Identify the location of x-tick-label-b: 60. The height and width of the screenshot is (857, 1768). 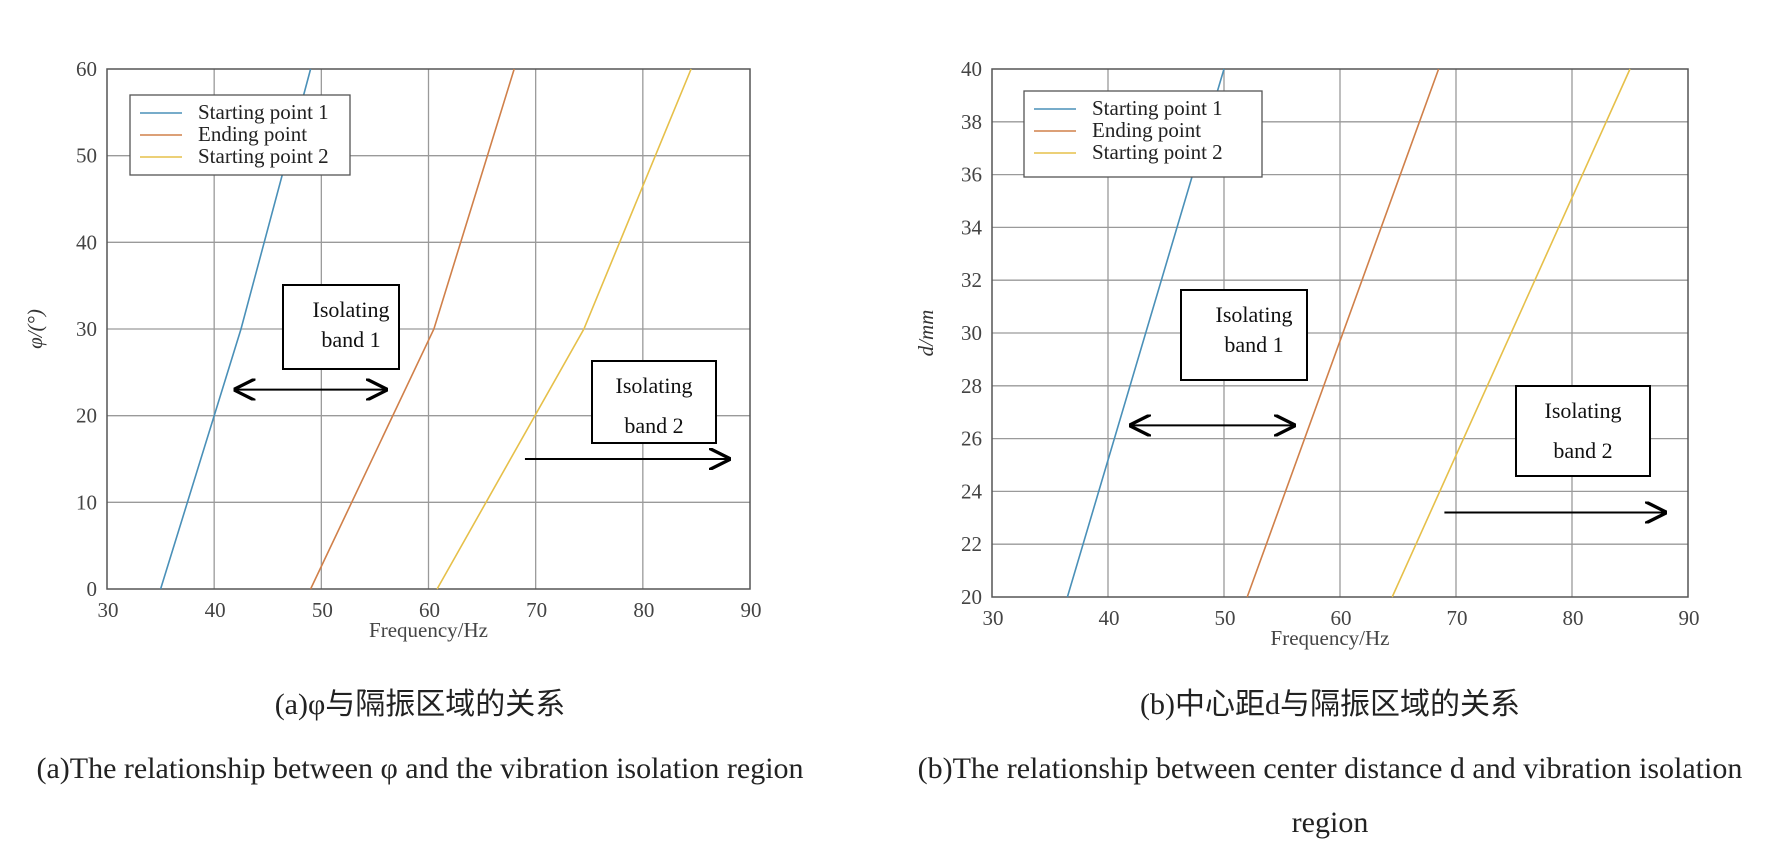
(1341, 618).